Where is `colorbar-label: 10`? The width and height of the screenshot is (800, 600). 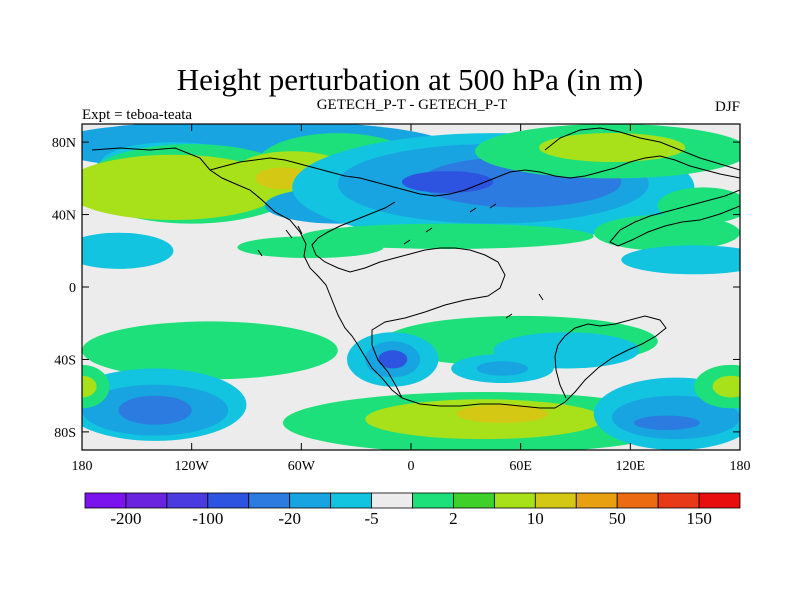
colorbar-label: 10 is located at coordinates (535, 518).